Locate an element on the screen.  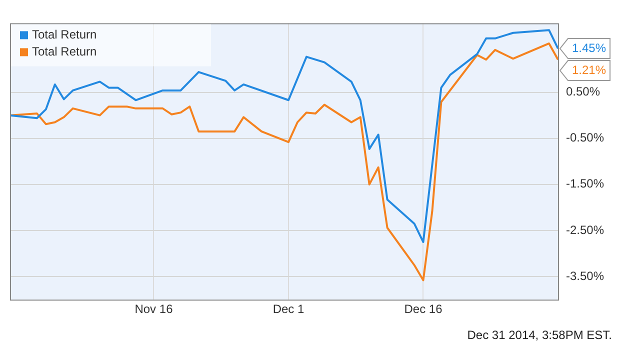
y-tick-label: -2.50% is located at coordinates (585, 229).